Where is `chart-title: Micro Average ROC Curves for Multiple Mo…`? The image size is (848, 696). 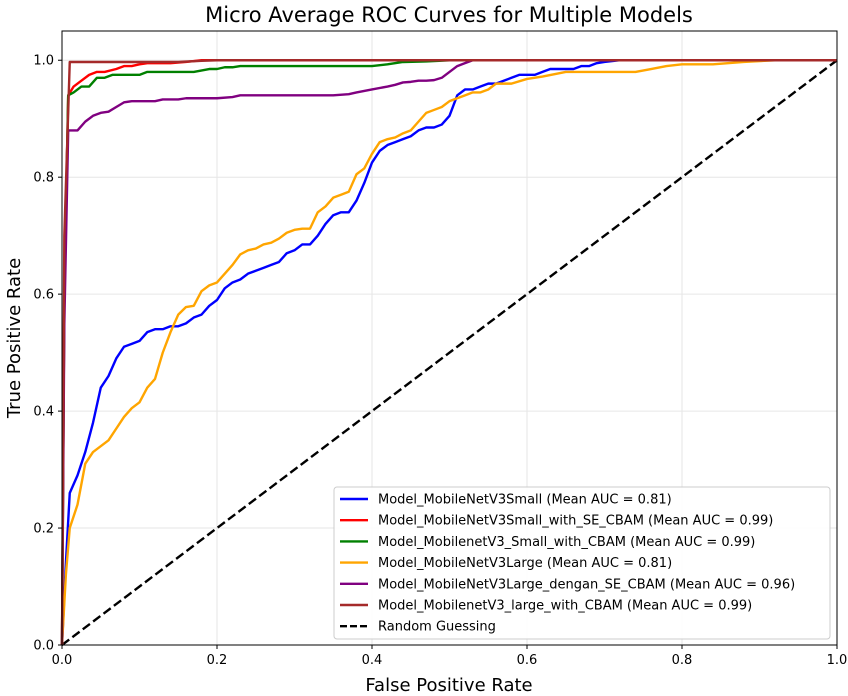 chart-title: Micro Average ROC Curves for Multiple Mo… is located at coordinates (449, 15).